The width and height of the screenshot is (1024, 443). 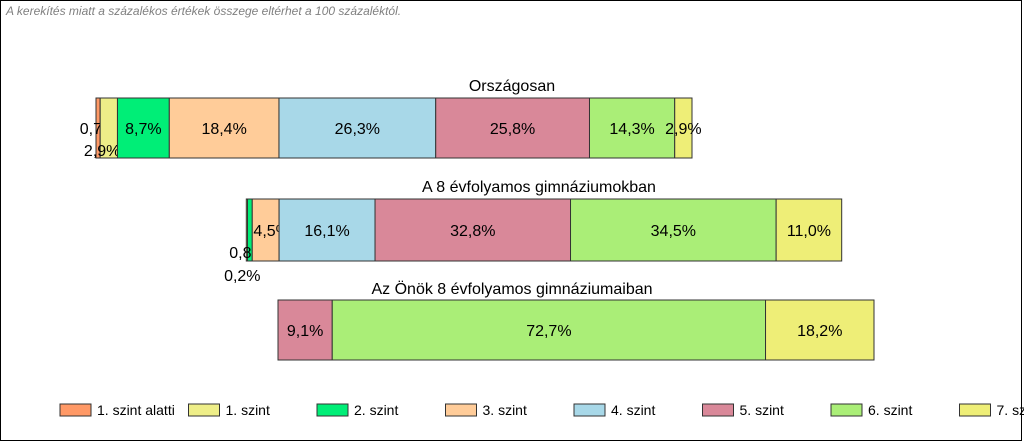 I want to click on legend-label: 7. szint, so click(x=1010, y=410).